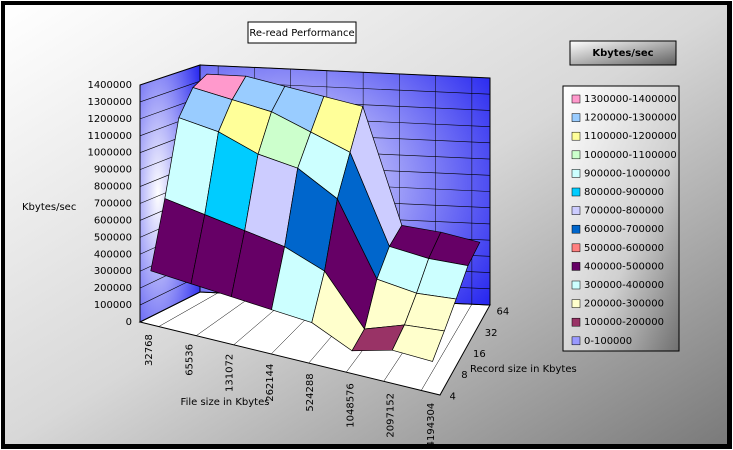 The image size is (733, 450). I want to click on z-axis-label: Kbytes/sec, so click(49, 207).